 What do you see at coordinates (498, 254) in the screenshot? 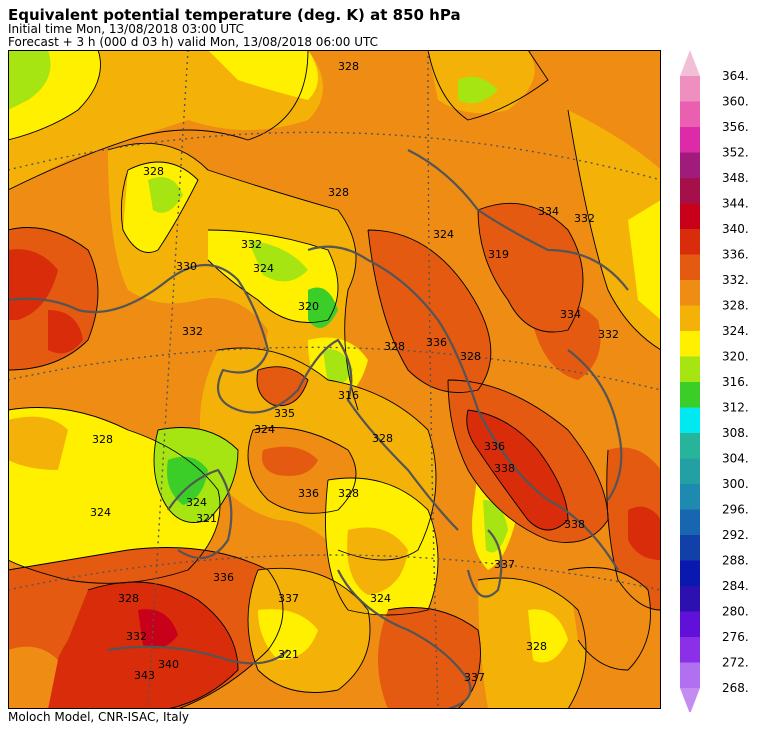
I see `contour-label: 319` at bounding box center [498, 254].